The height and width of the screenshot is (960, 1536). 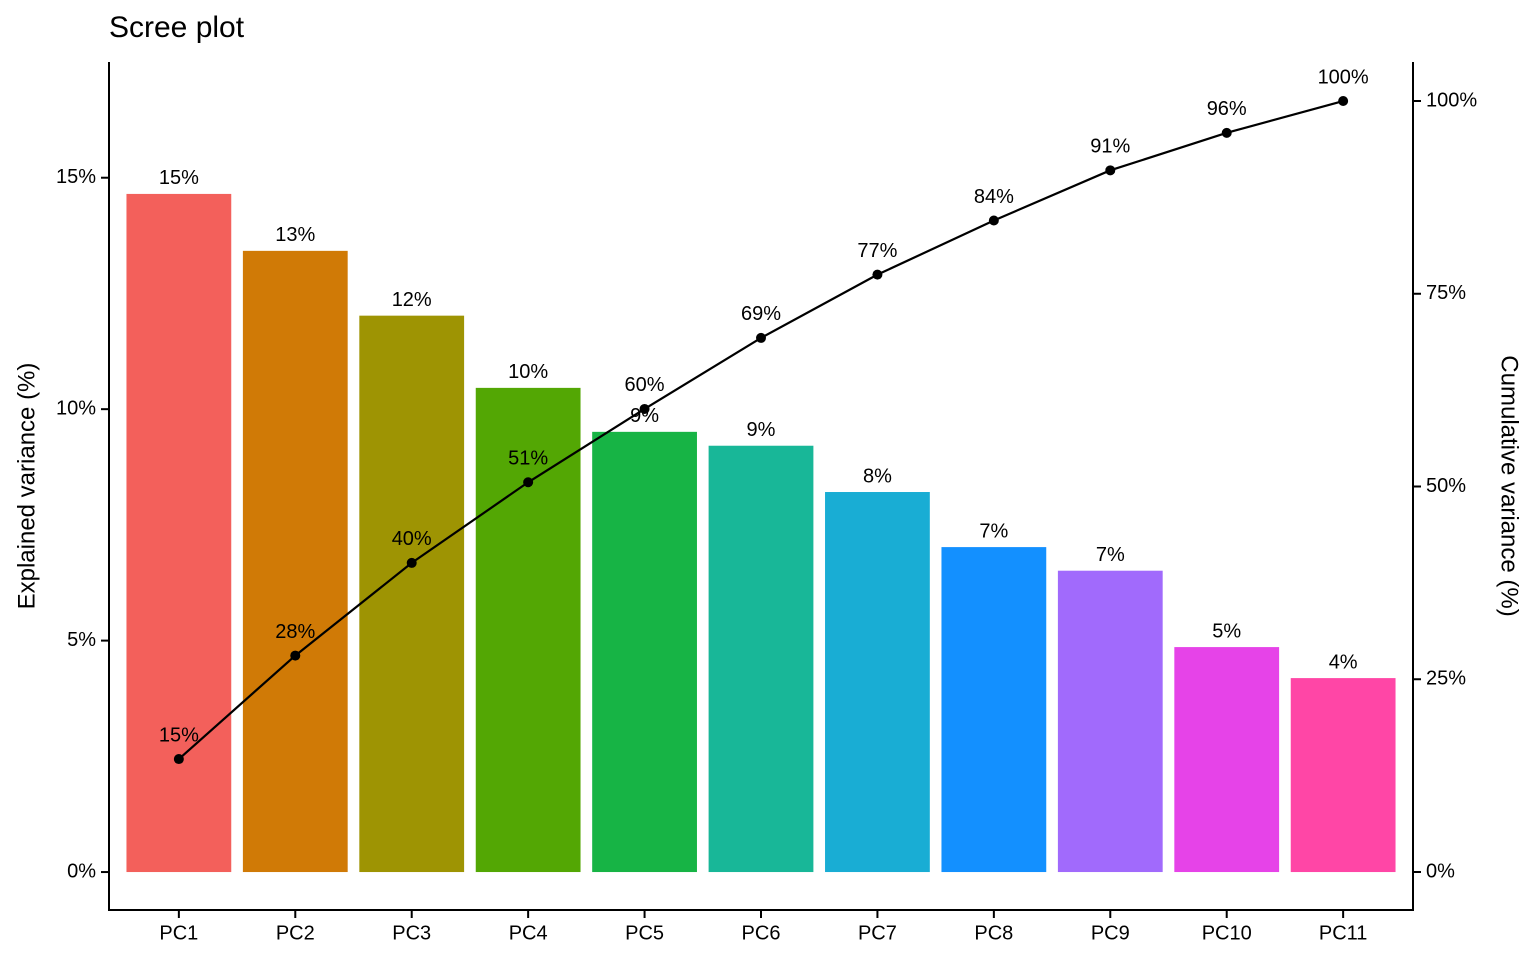 I want to click on bar-value-label: 5%, so click(x=1226, y=631).